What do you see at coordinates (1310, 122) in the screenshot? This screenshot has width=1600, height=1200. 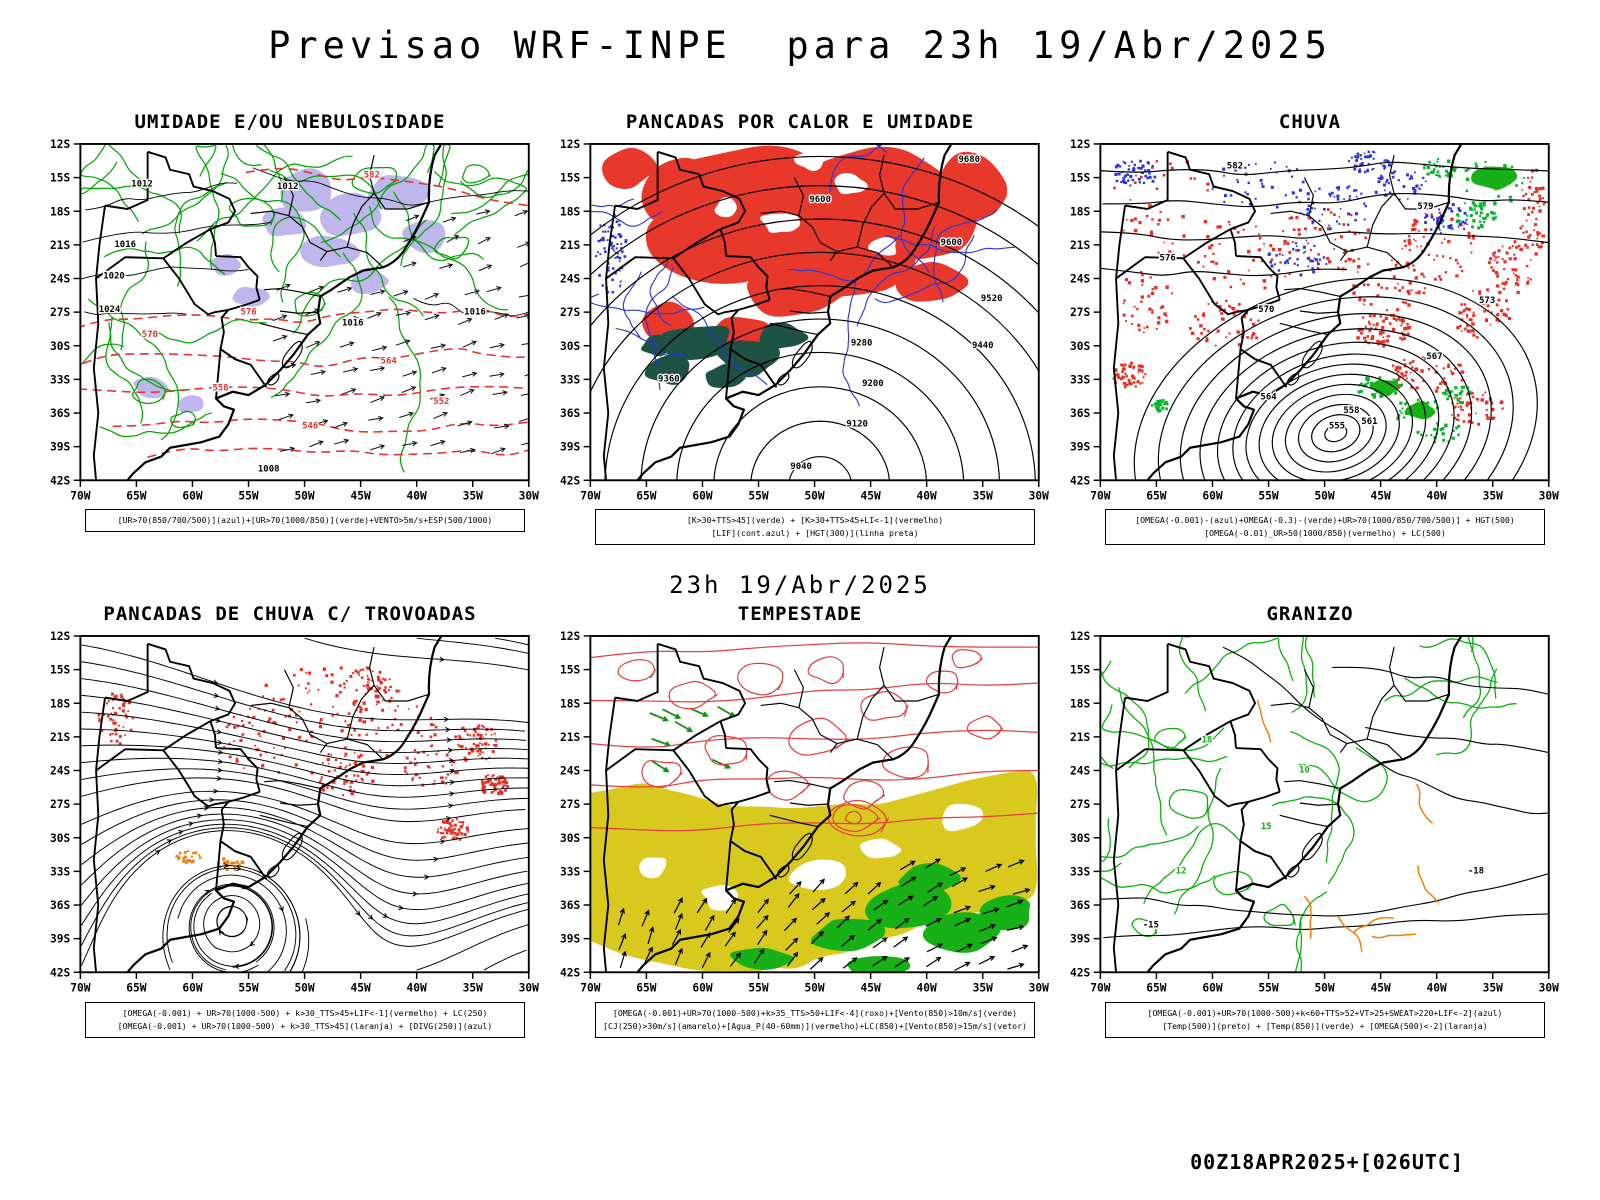 I see `panel-title-chuva: CHUVA` at bounding box center [1310, 122].